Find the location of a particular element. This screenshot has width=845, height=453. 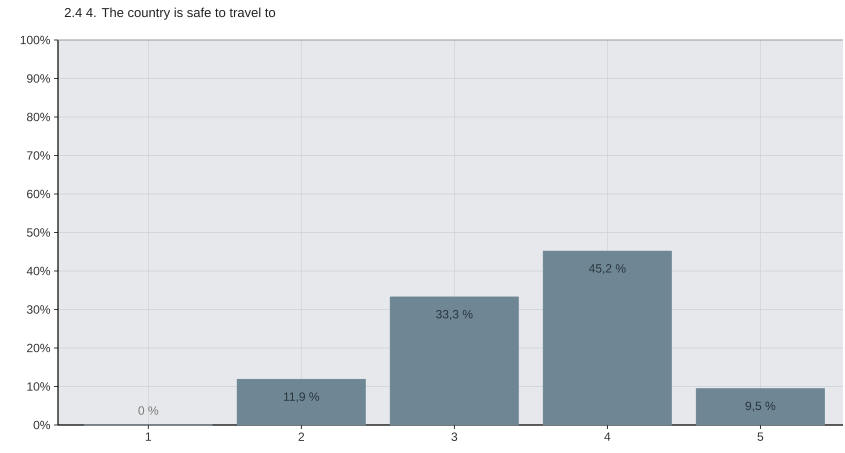

chart-title: 2.4 4. The country is safe to travel to is located at coordinates (170, 14).